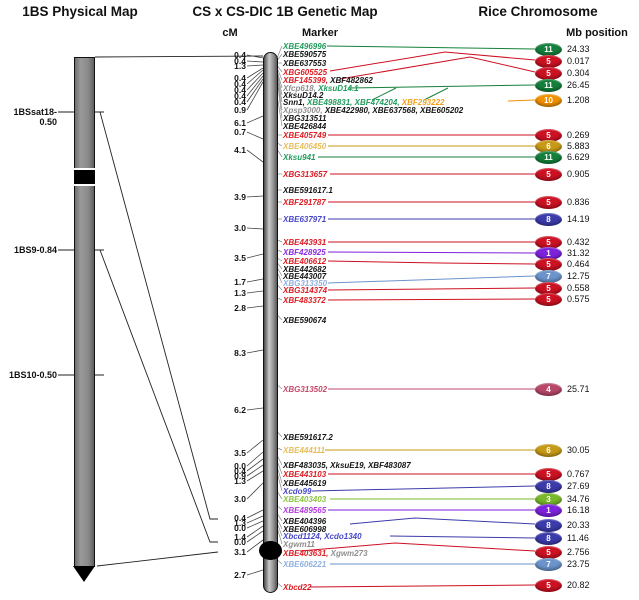  What do you see at coordinates (548, 499) in the screenshot?
I see `rice-chromosome-number: 3` at bounding box center [548, 499].